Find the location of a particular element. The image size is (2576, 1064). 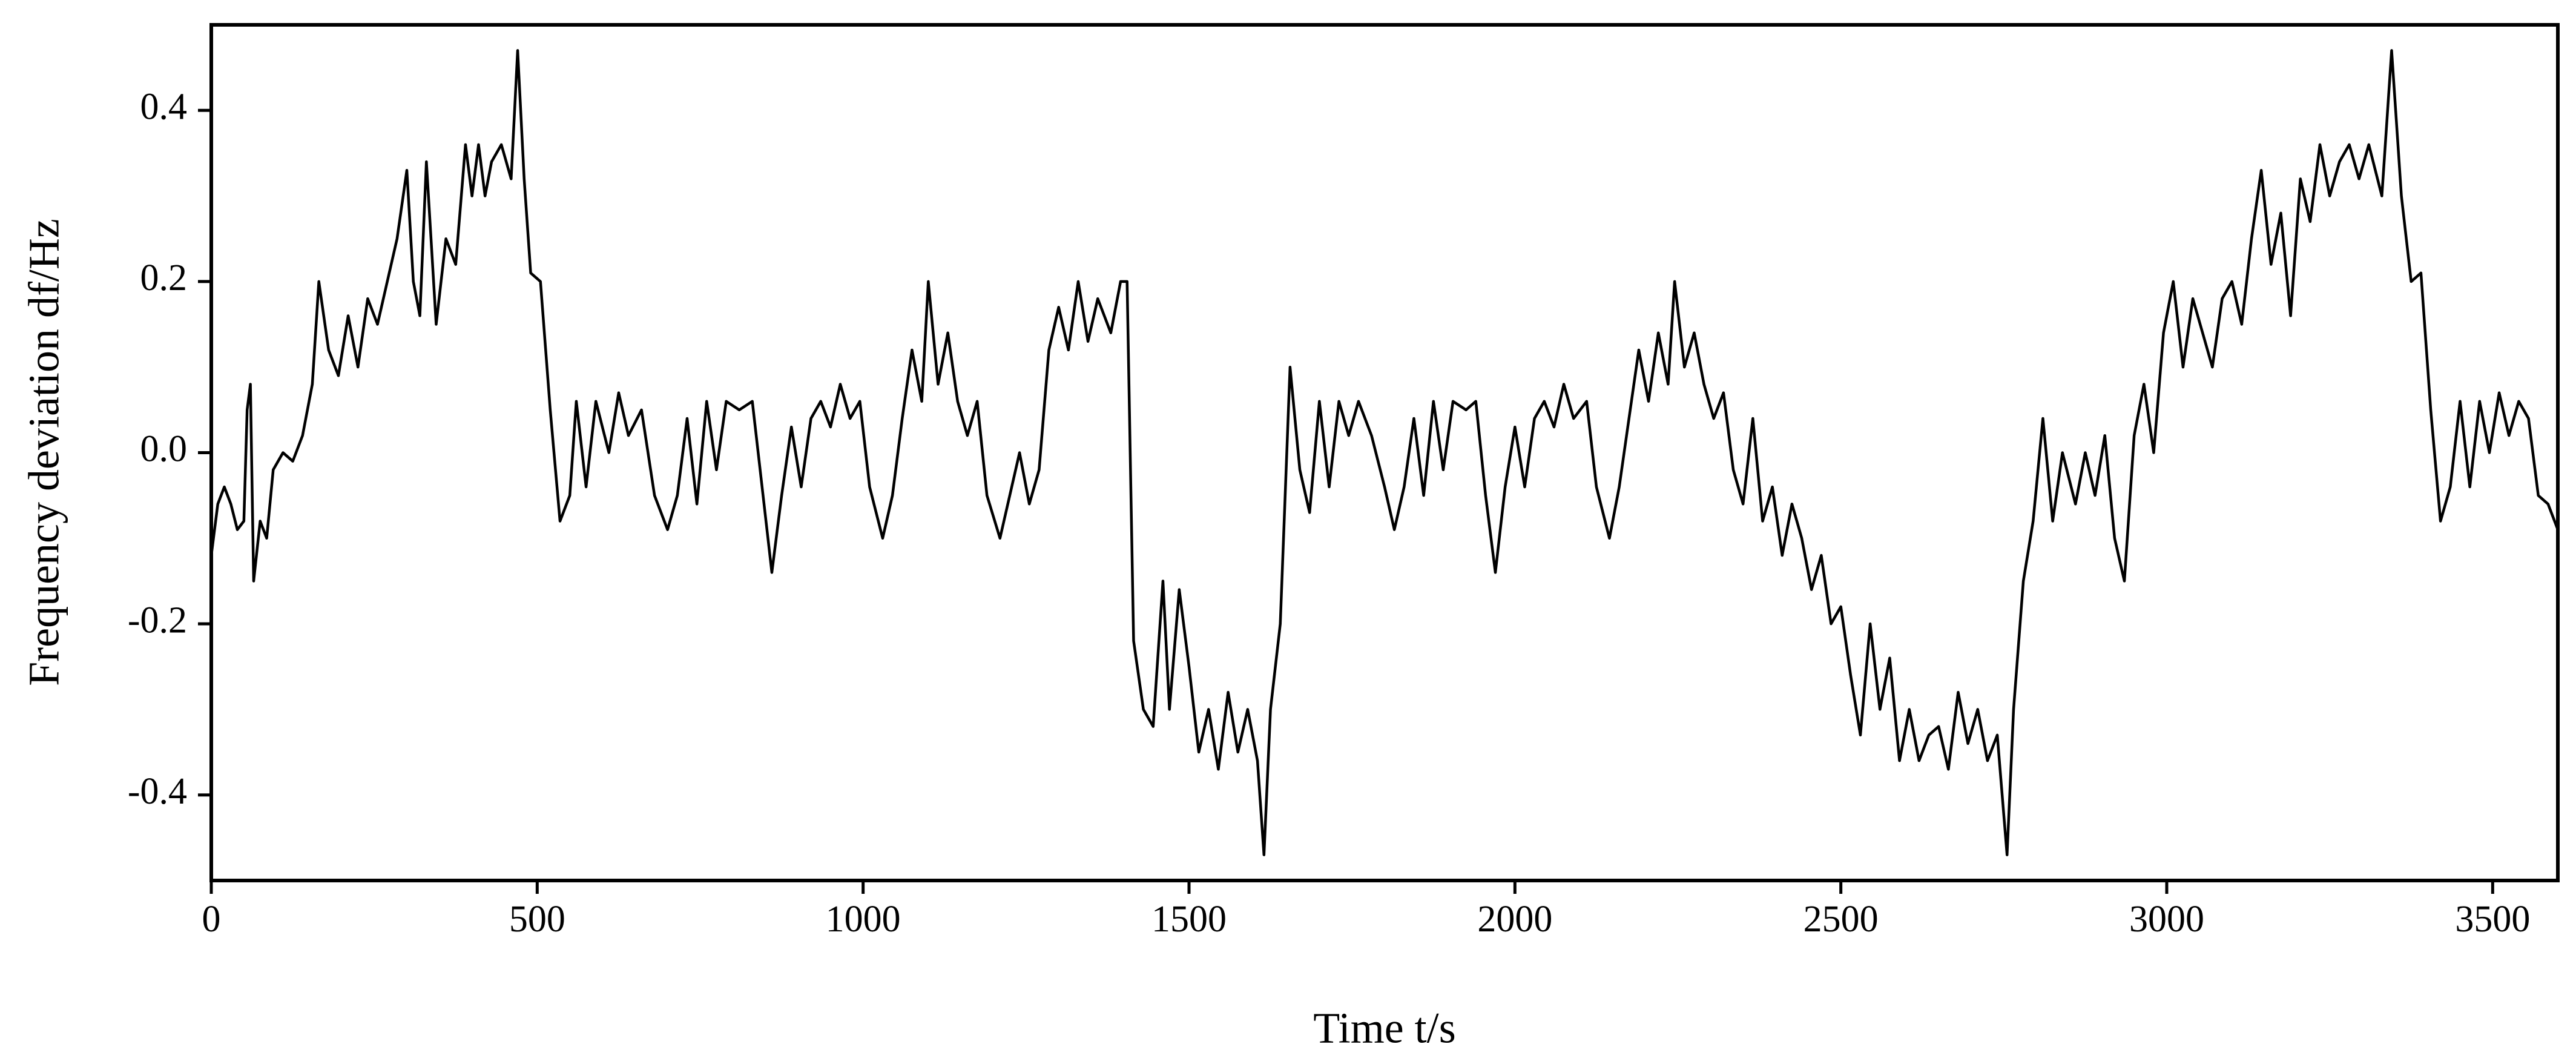

y-tick-label: 0.0 is located at coordinates (164, 449).